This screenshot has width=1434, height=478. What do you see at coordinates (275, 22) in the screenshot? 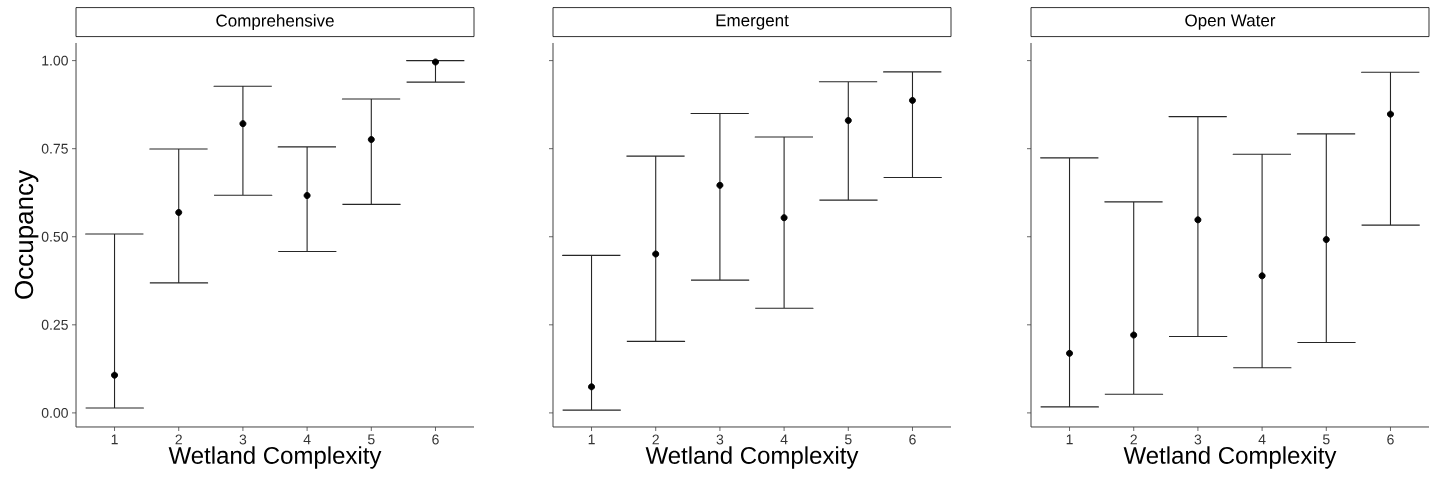
I see `chart-title: Comprehensive` at bounding box center [275, 22].